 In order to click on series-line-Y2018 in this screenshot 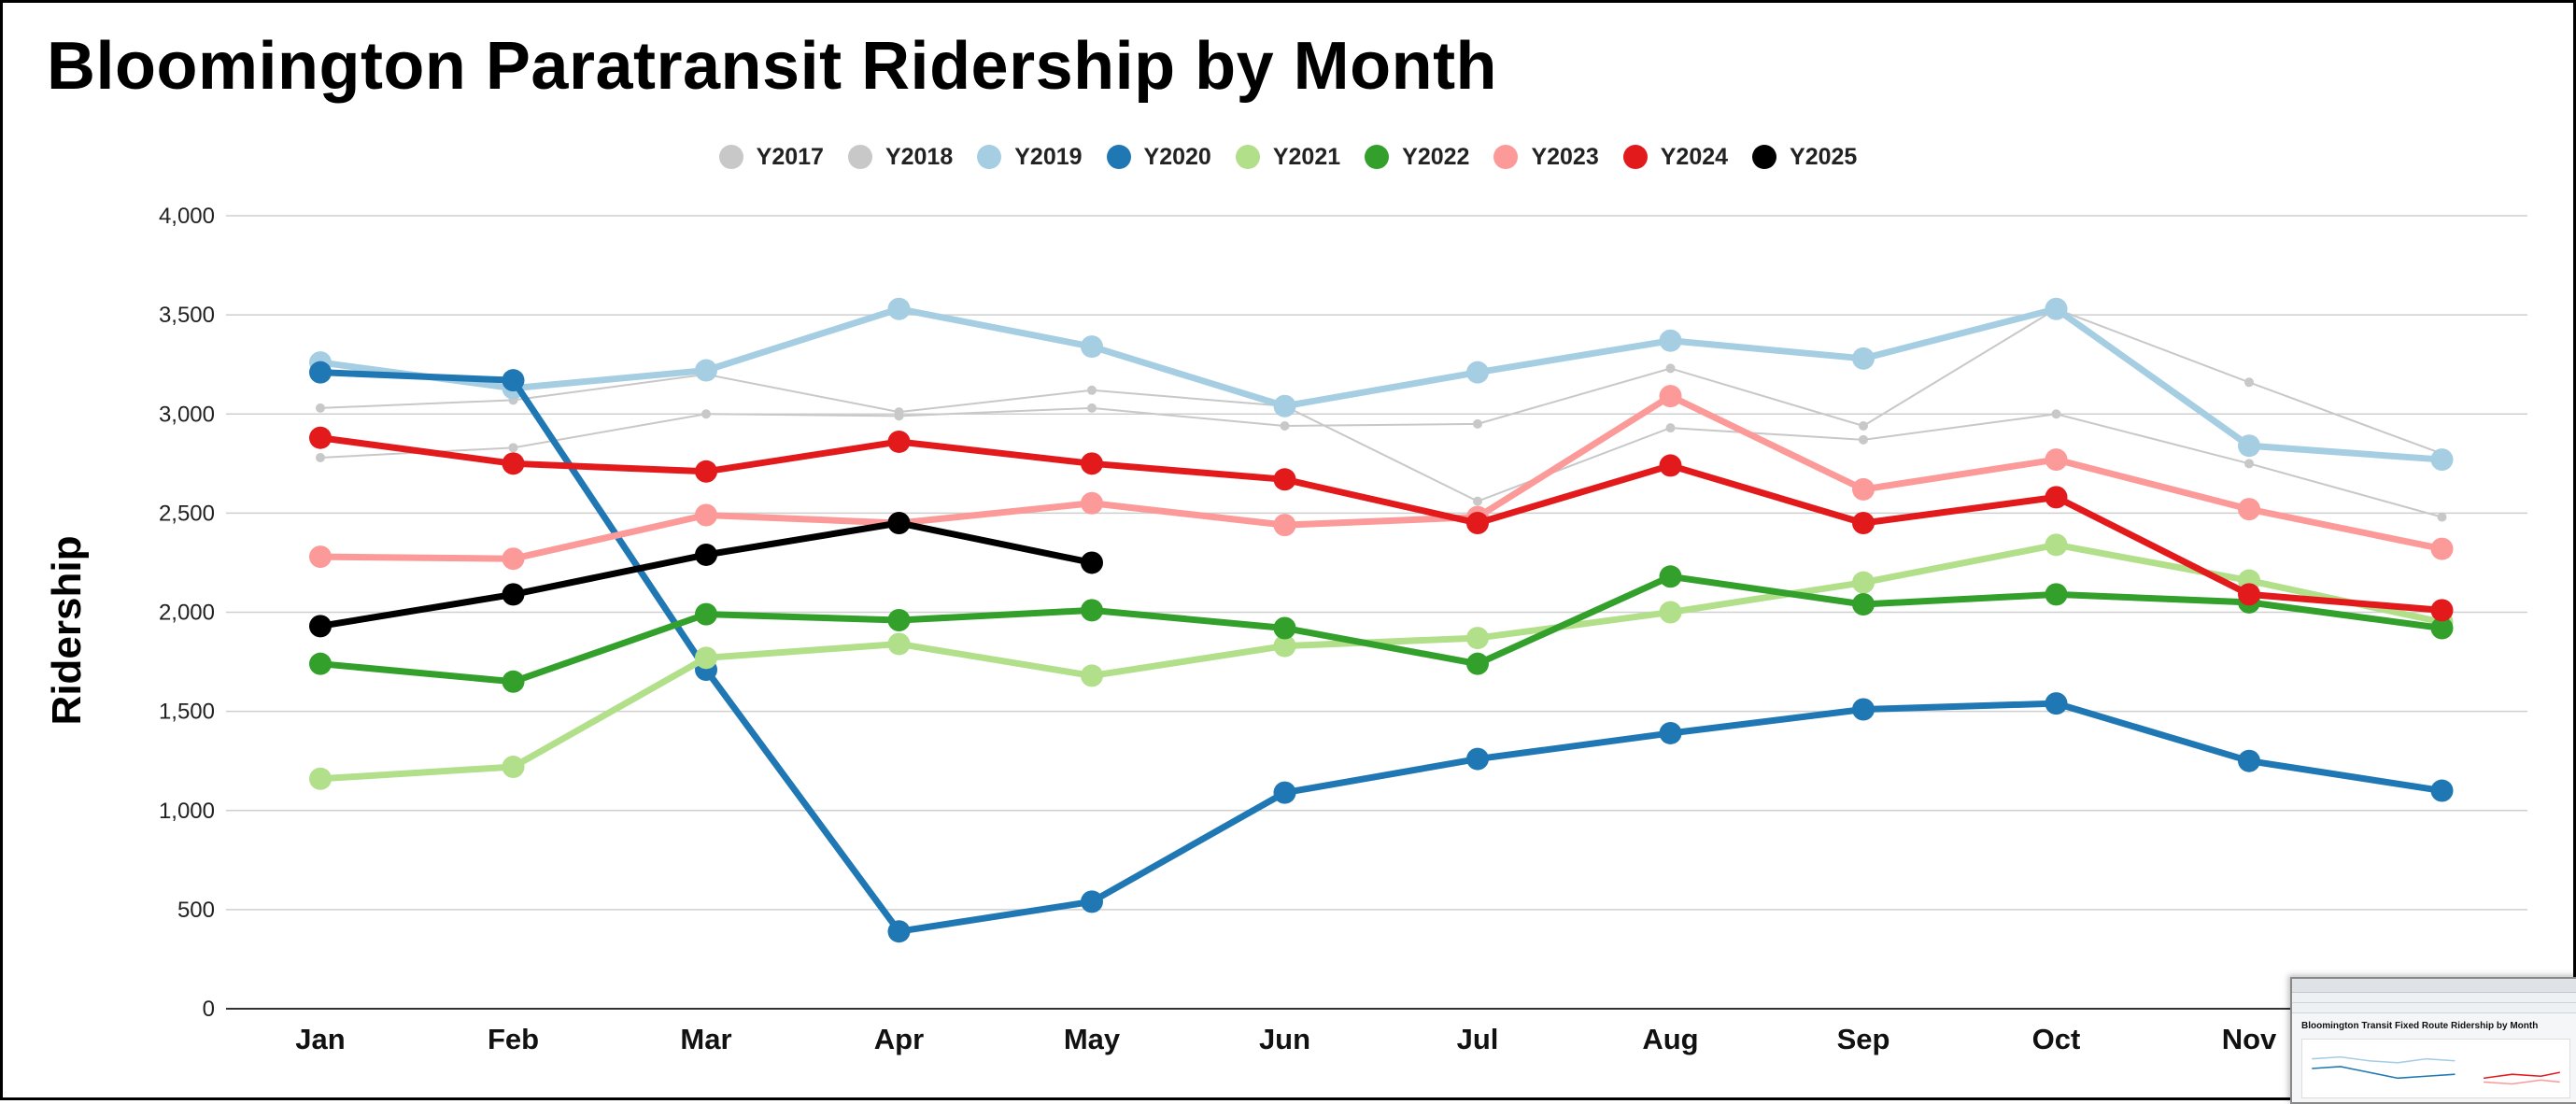, I will do `click(1381, 383)`.